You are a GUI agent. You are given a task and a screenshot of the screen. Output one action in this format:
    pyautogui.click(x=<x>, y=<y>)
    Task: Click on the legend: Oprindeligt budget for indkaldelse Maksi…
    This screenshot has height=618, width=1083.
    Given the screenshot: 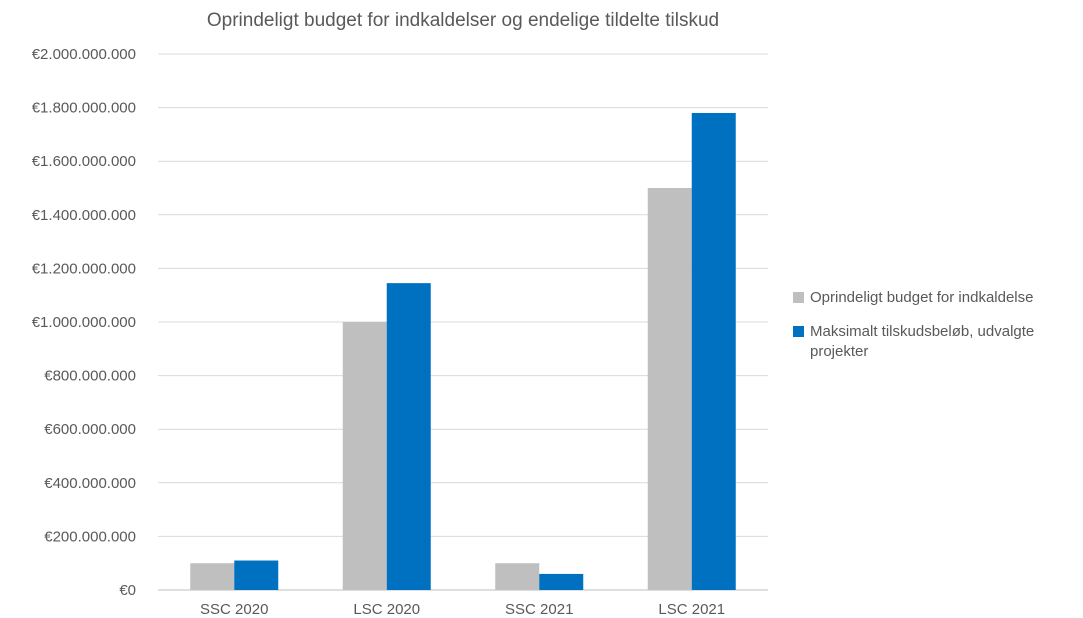 What is the action you would take?
    pyautogui.click(x=938, y=332)
    